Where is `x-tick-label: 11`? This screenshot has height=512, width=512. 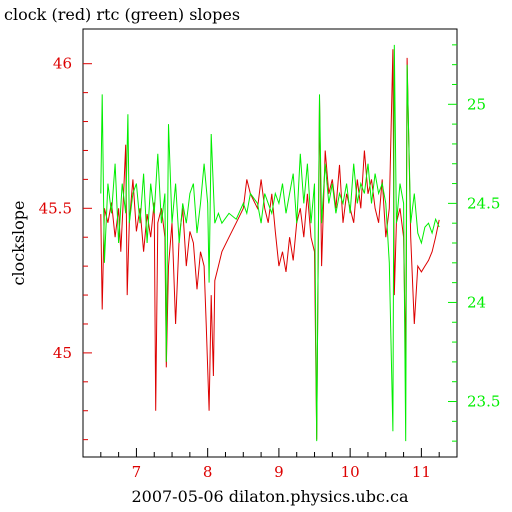 x-tick-label: 11 is located at coordinates (421, 472).